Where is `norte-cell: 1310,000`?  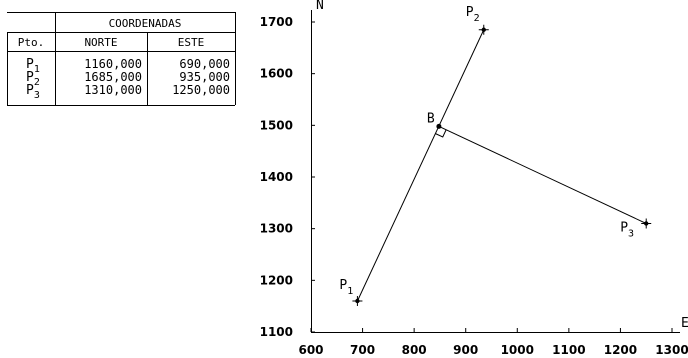 norte-cell: 1310,000 is located at coordinates (113, 90).